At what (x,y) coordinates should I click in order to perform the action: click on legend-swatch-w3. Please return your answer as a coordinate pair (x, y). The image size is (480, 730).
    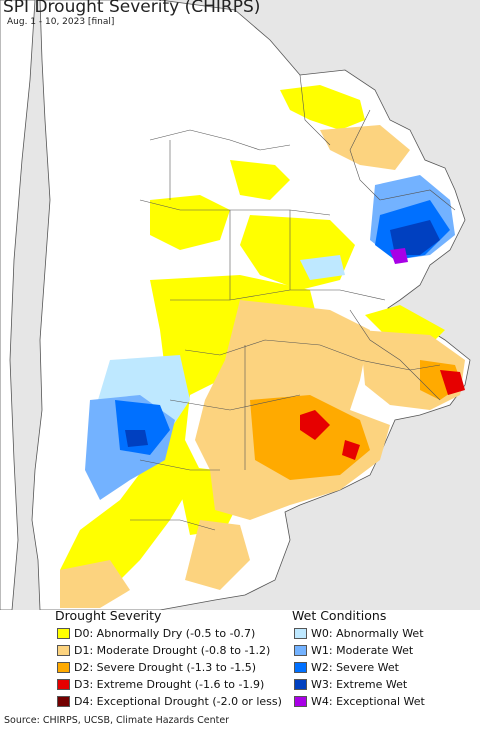
    Looking at the image, I should click on (300, 684).